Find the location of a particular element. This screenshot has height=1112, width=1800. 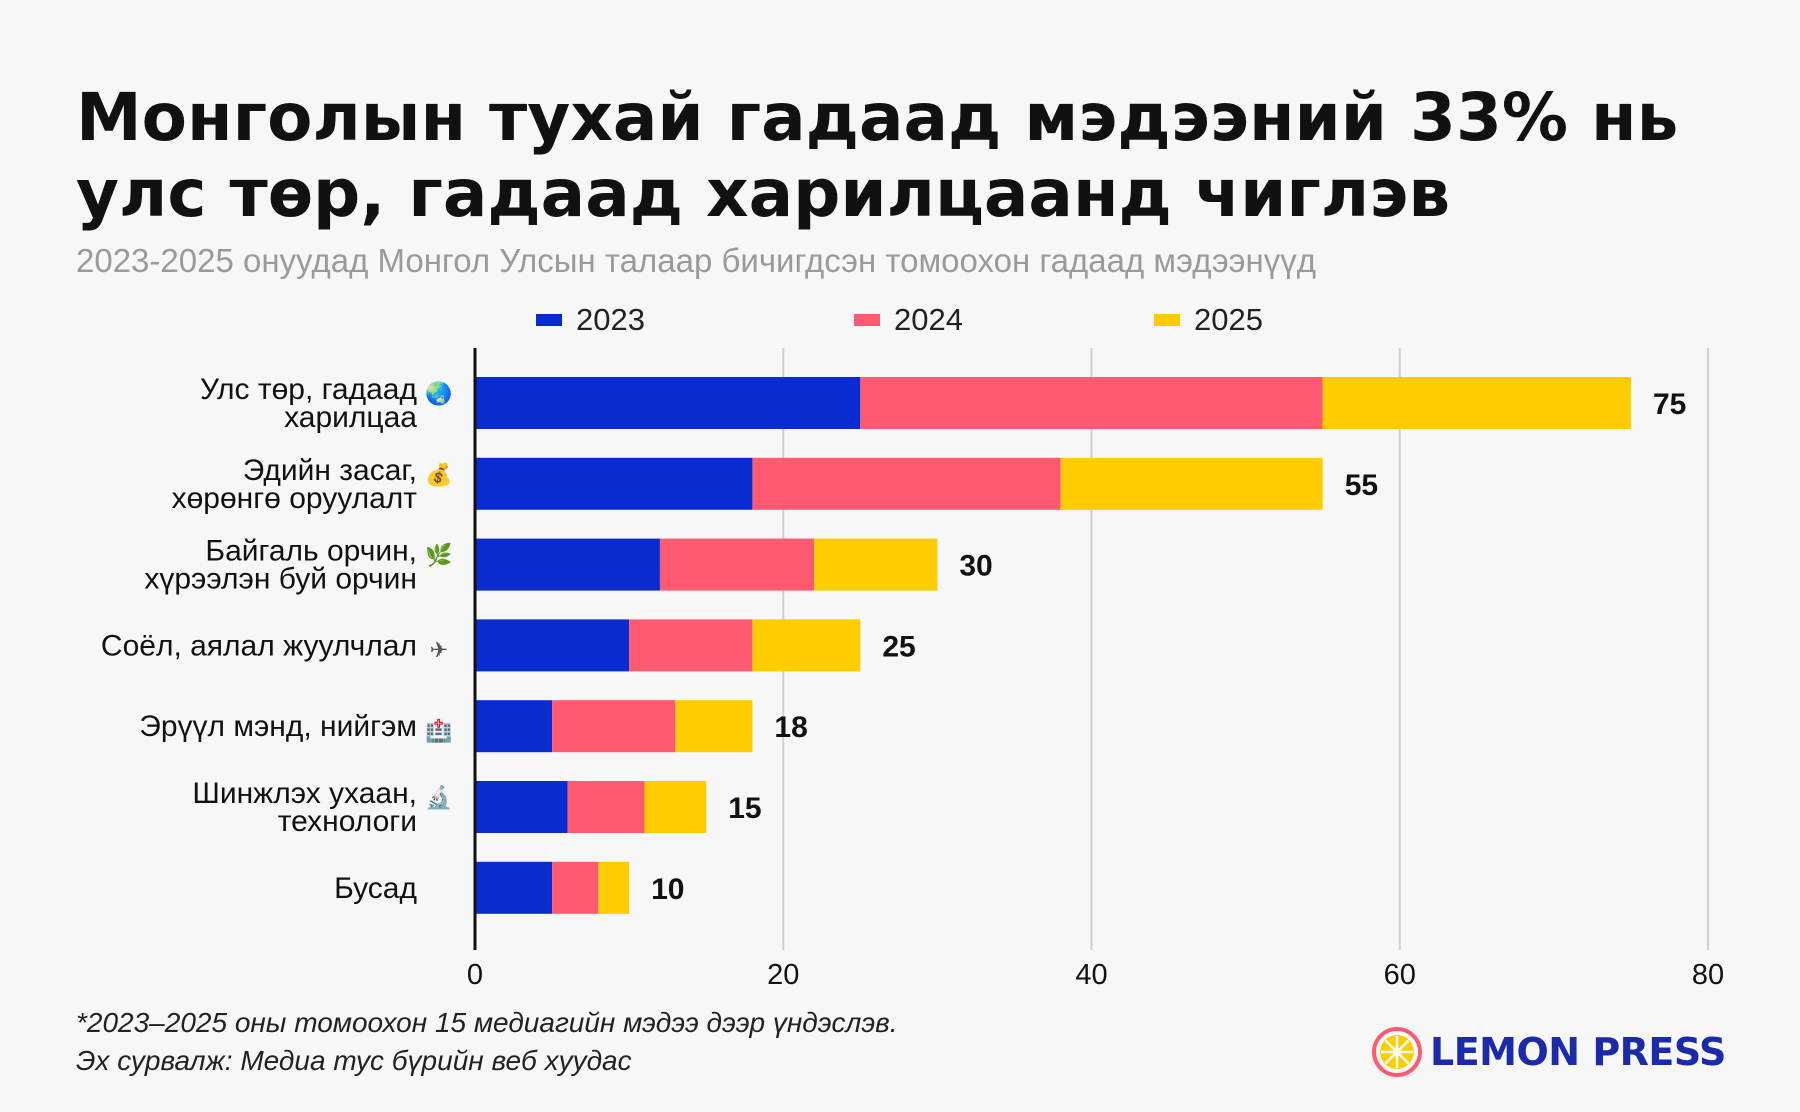

globe-icon: 🌏 is located at coordinates (438, 394).